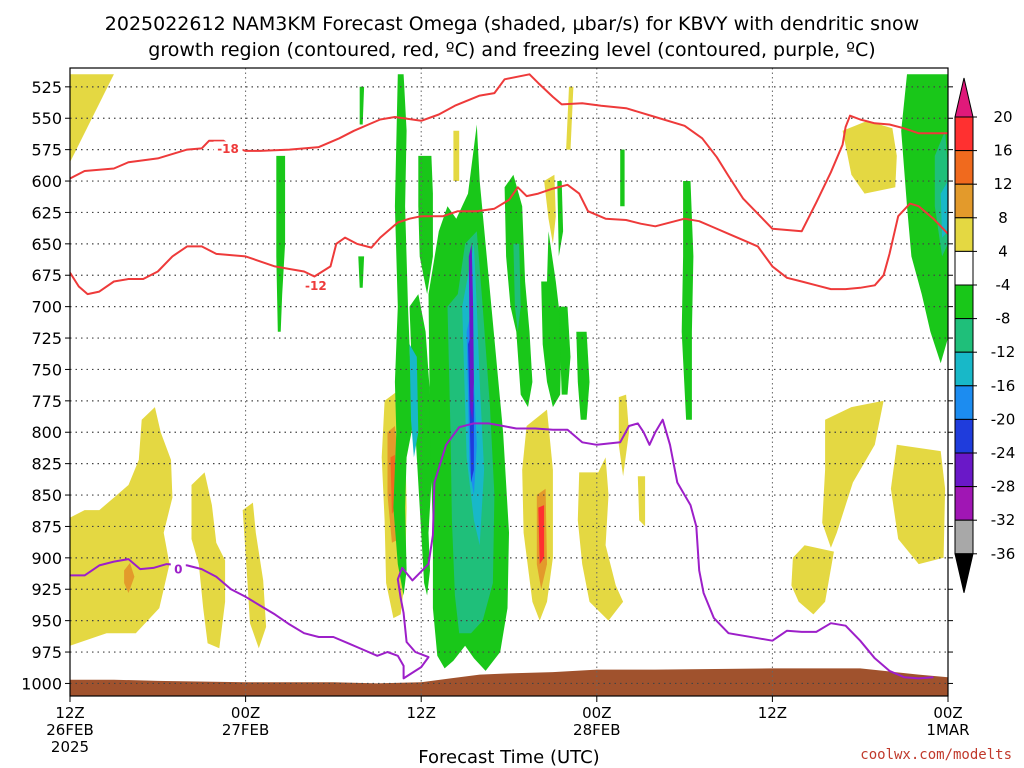  I want to click on colorbar-label: 8, so click(1003, 218).